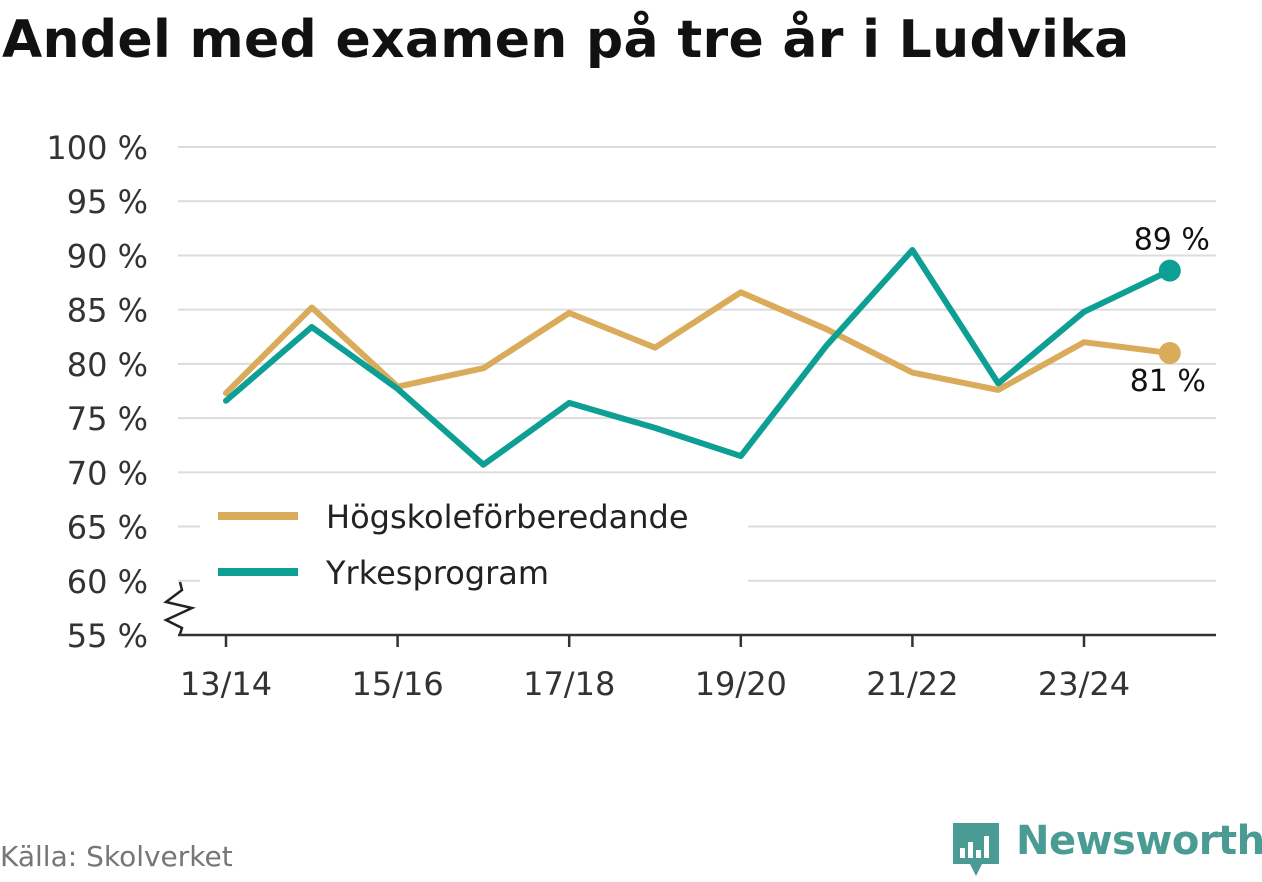 The width and height of the screenshot is (1262, 882). What do you see at coordinates (107, 365) in the screenshot?
I see `y-tick-label: 80 %` at bounding box center [107, 365].